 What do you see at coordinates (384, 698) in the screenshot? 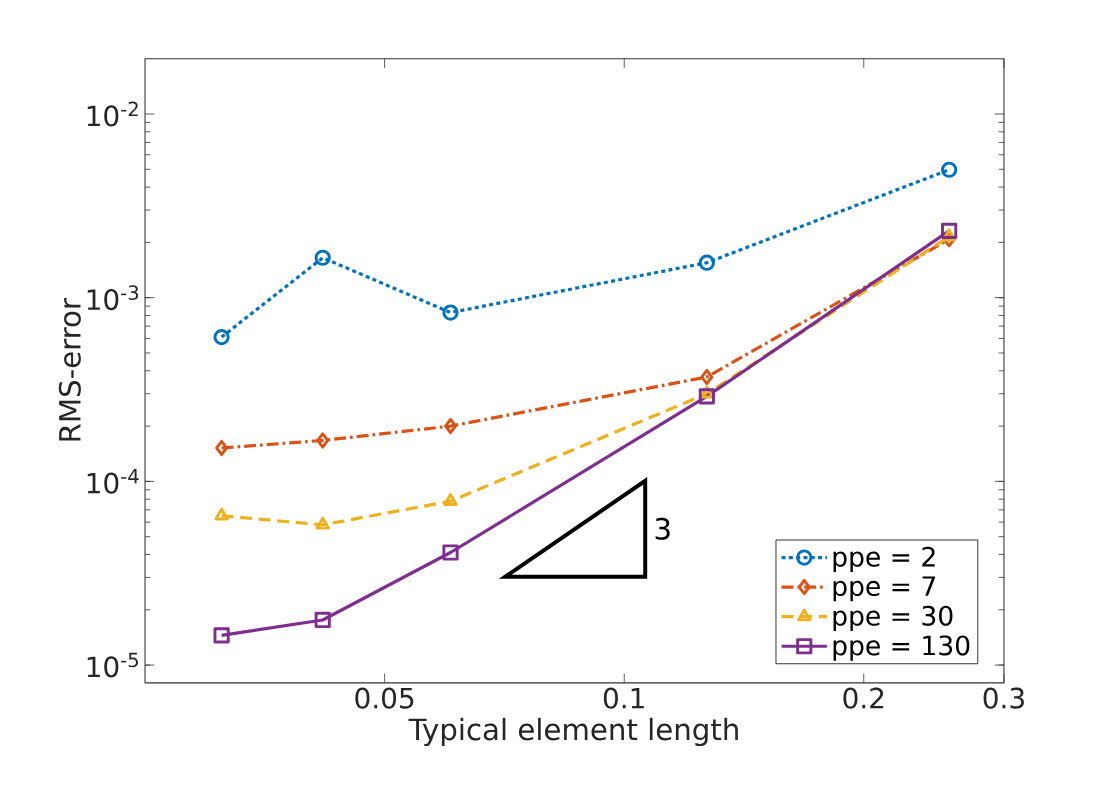
I see `x-tick-label: 0.05` at bounding box center [384, 698].